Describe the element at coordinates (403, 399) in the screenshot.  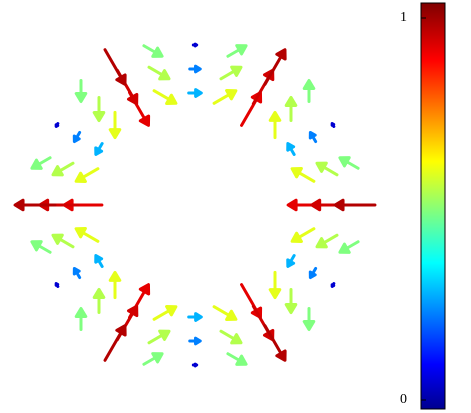
I see `colorbar-tick-label: 0` at that location.